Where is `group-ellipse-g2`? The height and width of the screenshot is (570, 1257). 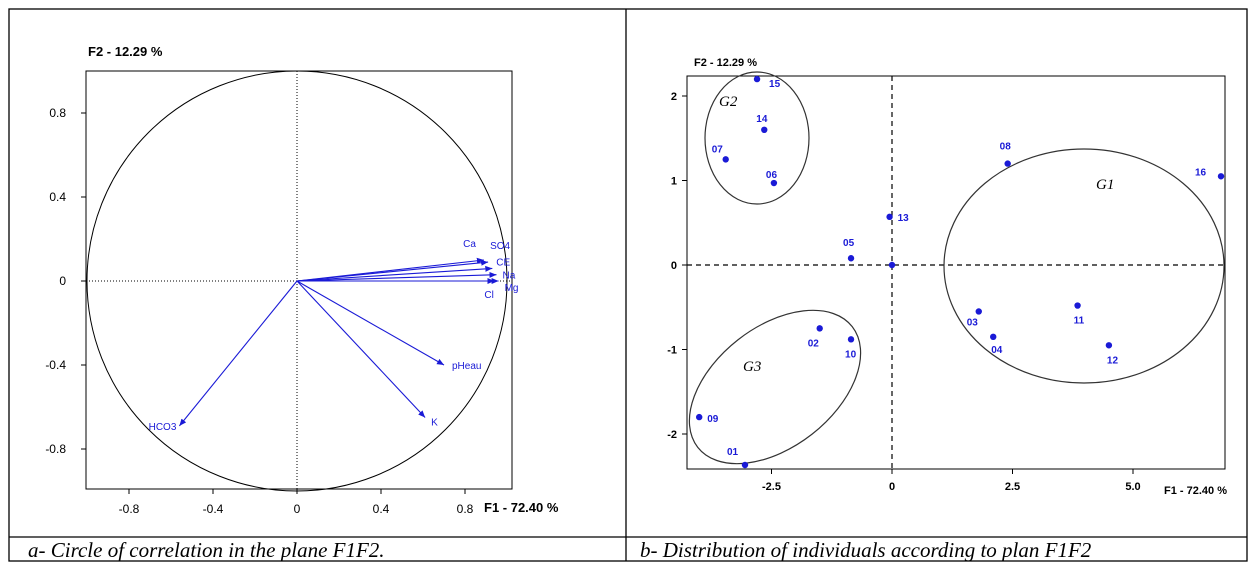
group-ellipse-g2 is located at coordinates (757, 138).